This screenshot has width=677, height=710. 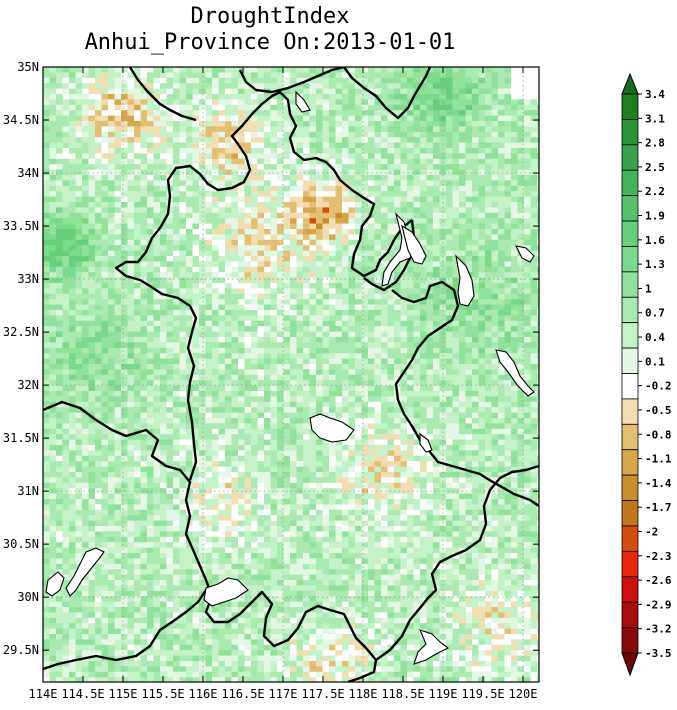 I want to click on colorbar-level-label: -2.3, so click(x=658, y=556).